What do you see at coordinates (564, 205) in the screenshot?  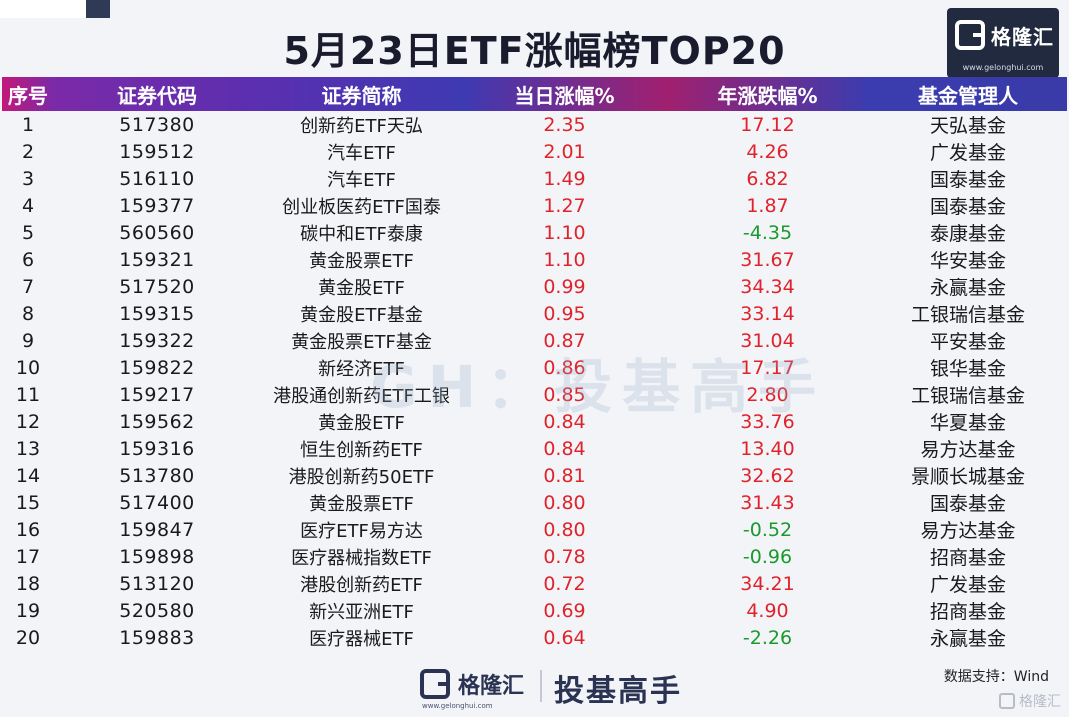 I see `daily-change-cell: 1.27` at bounding box center [564, 205].